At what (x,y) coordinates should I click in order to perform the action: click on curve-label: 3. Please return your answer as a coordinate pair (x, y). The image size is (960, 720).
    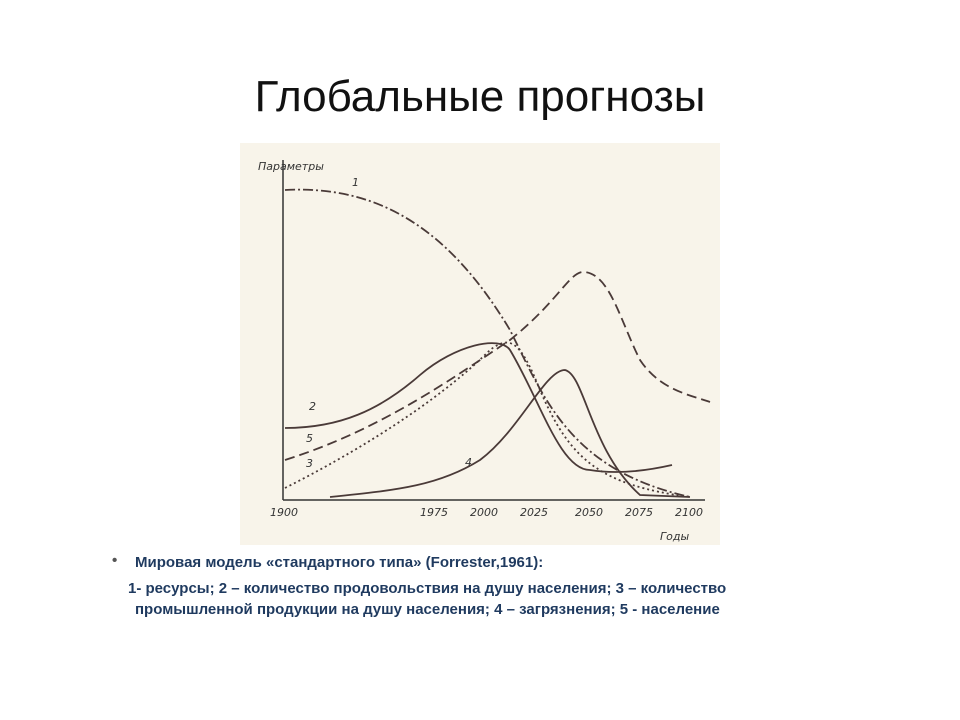
    Looking at the image, I should click on (309, 463).